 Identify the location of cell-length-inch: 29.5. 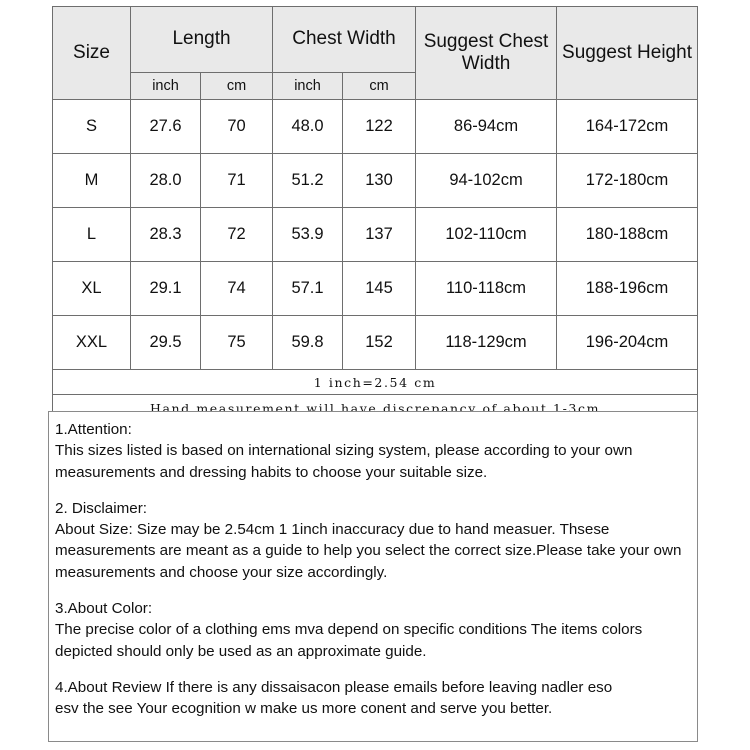
(165, 342).